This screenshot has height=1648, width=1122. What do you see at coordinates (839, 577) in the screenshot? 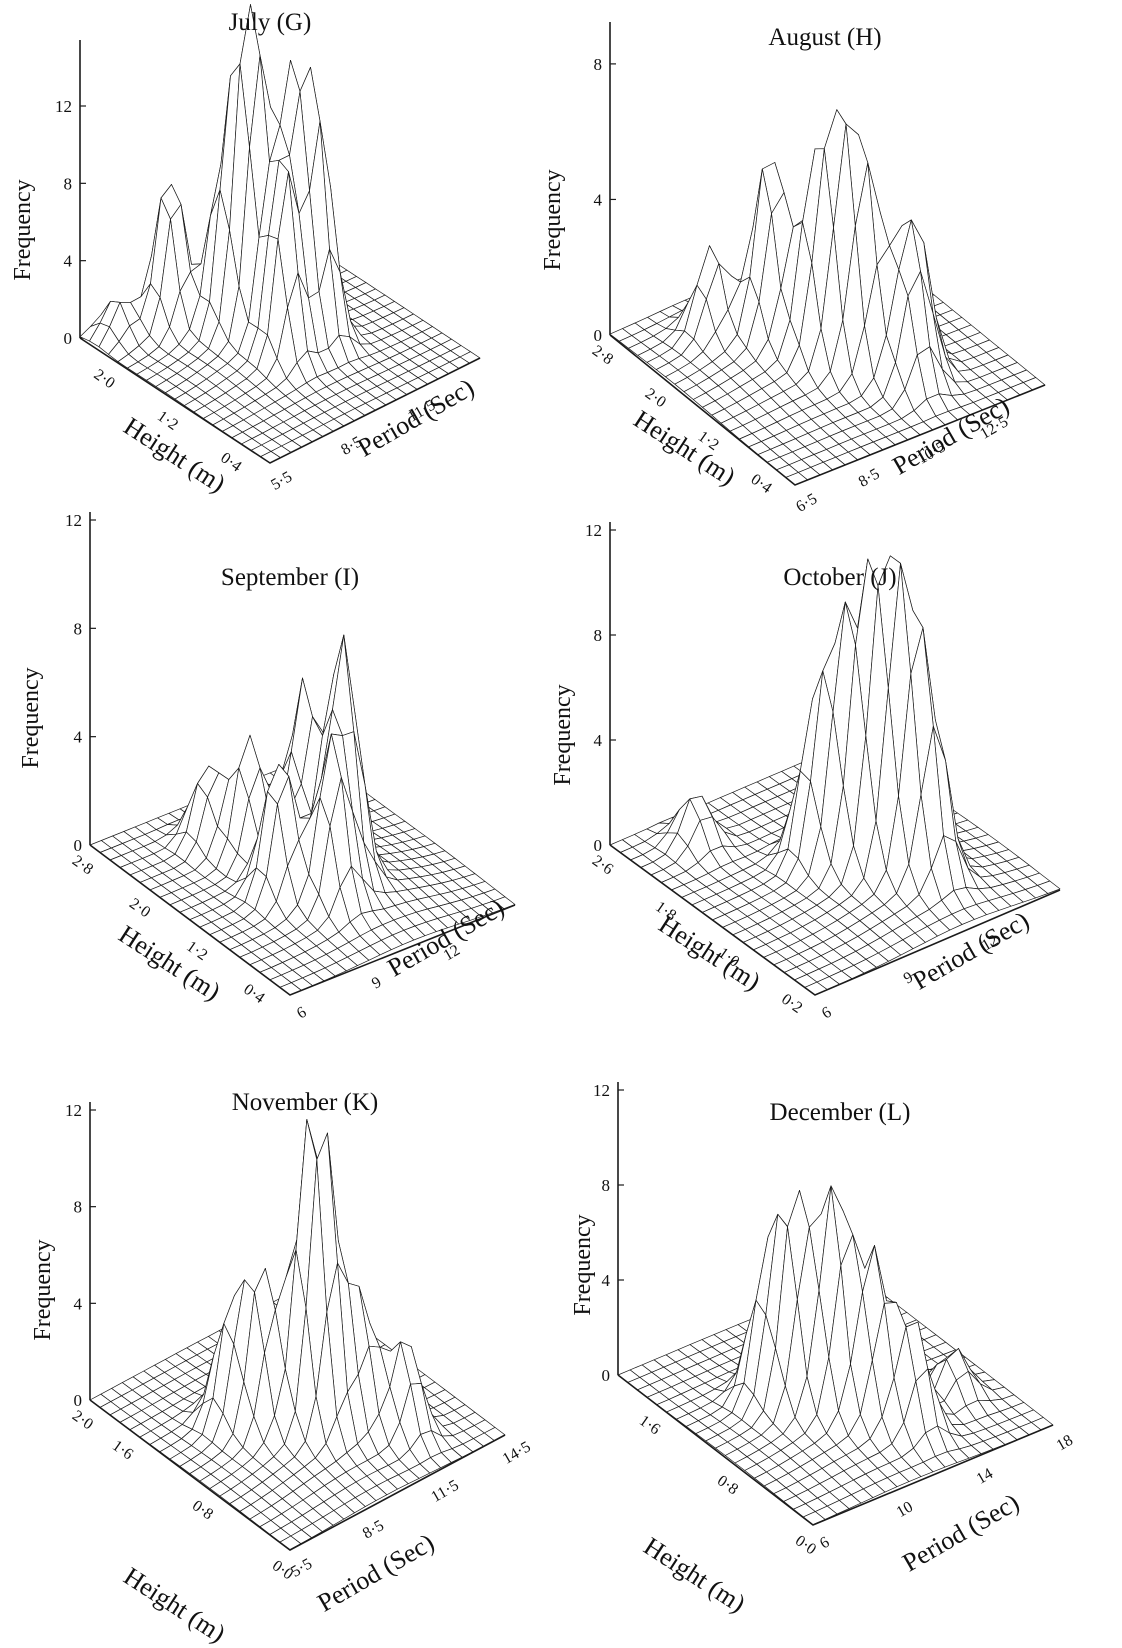
I see `chart-title: October (J)` at bounding box center [839, 577].